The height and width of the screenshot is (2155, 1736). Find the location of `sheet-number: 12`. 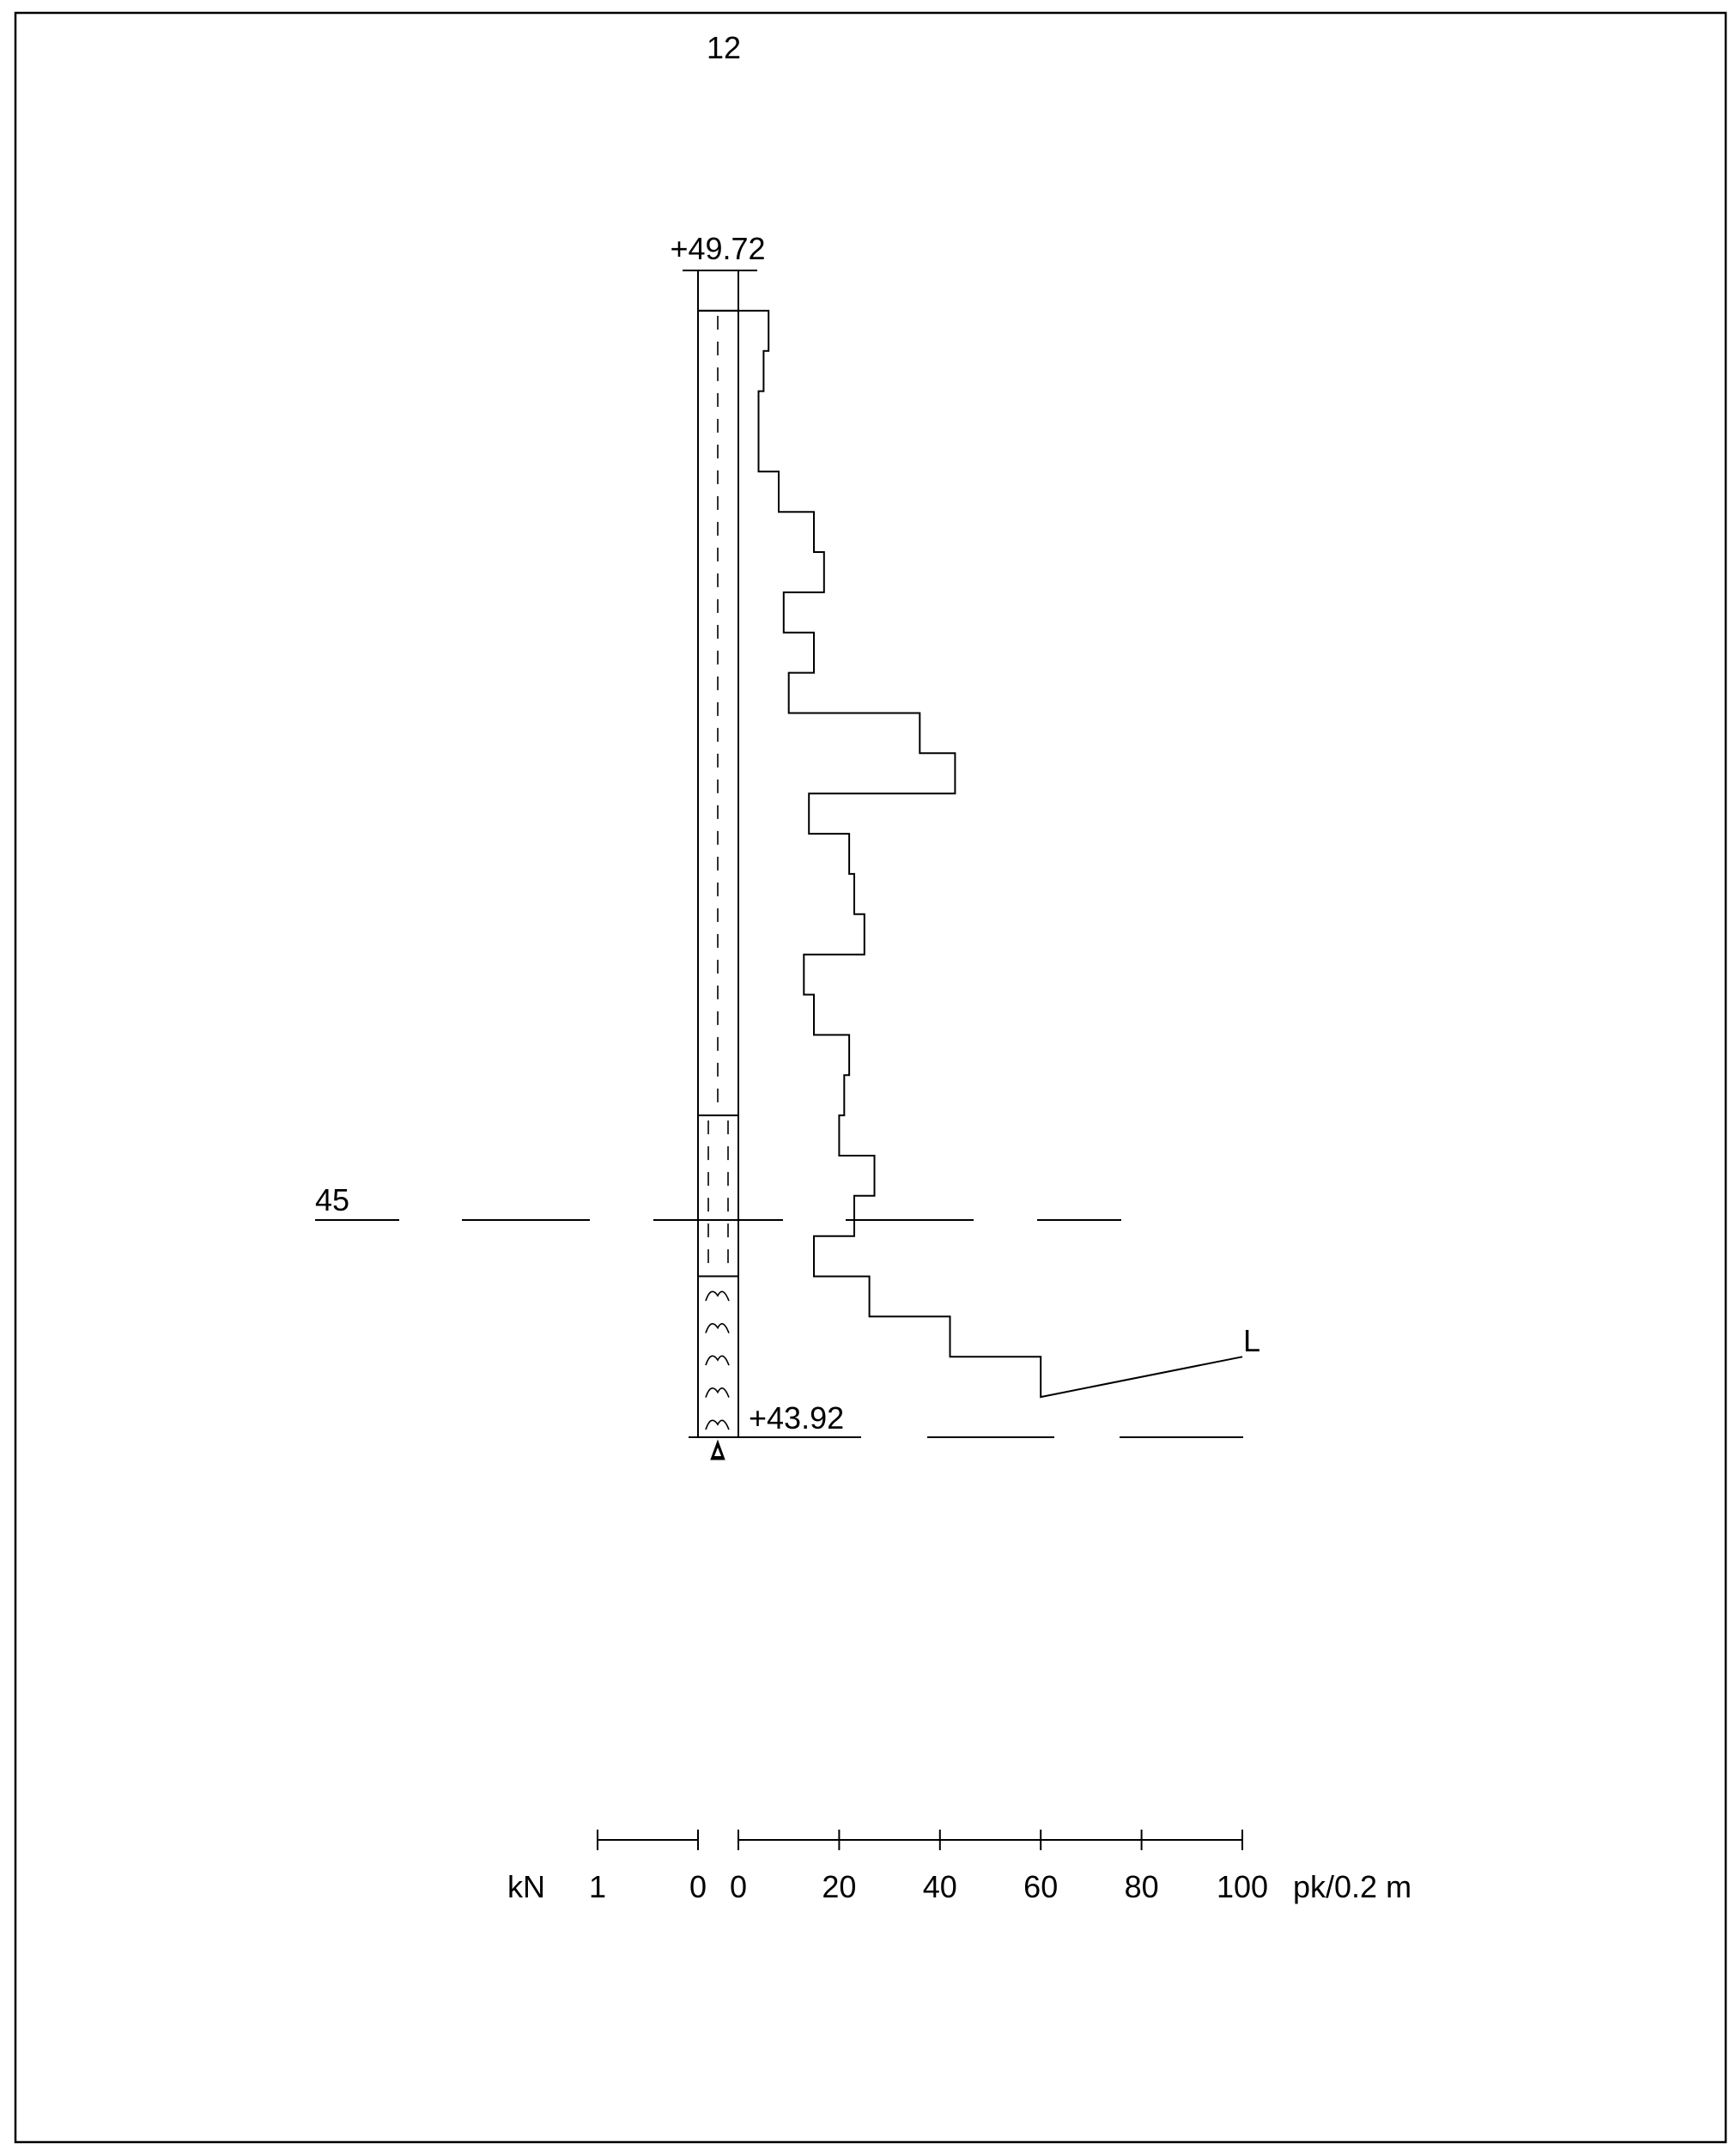

sheet-number: 12 is located at coordinates (724, 47).